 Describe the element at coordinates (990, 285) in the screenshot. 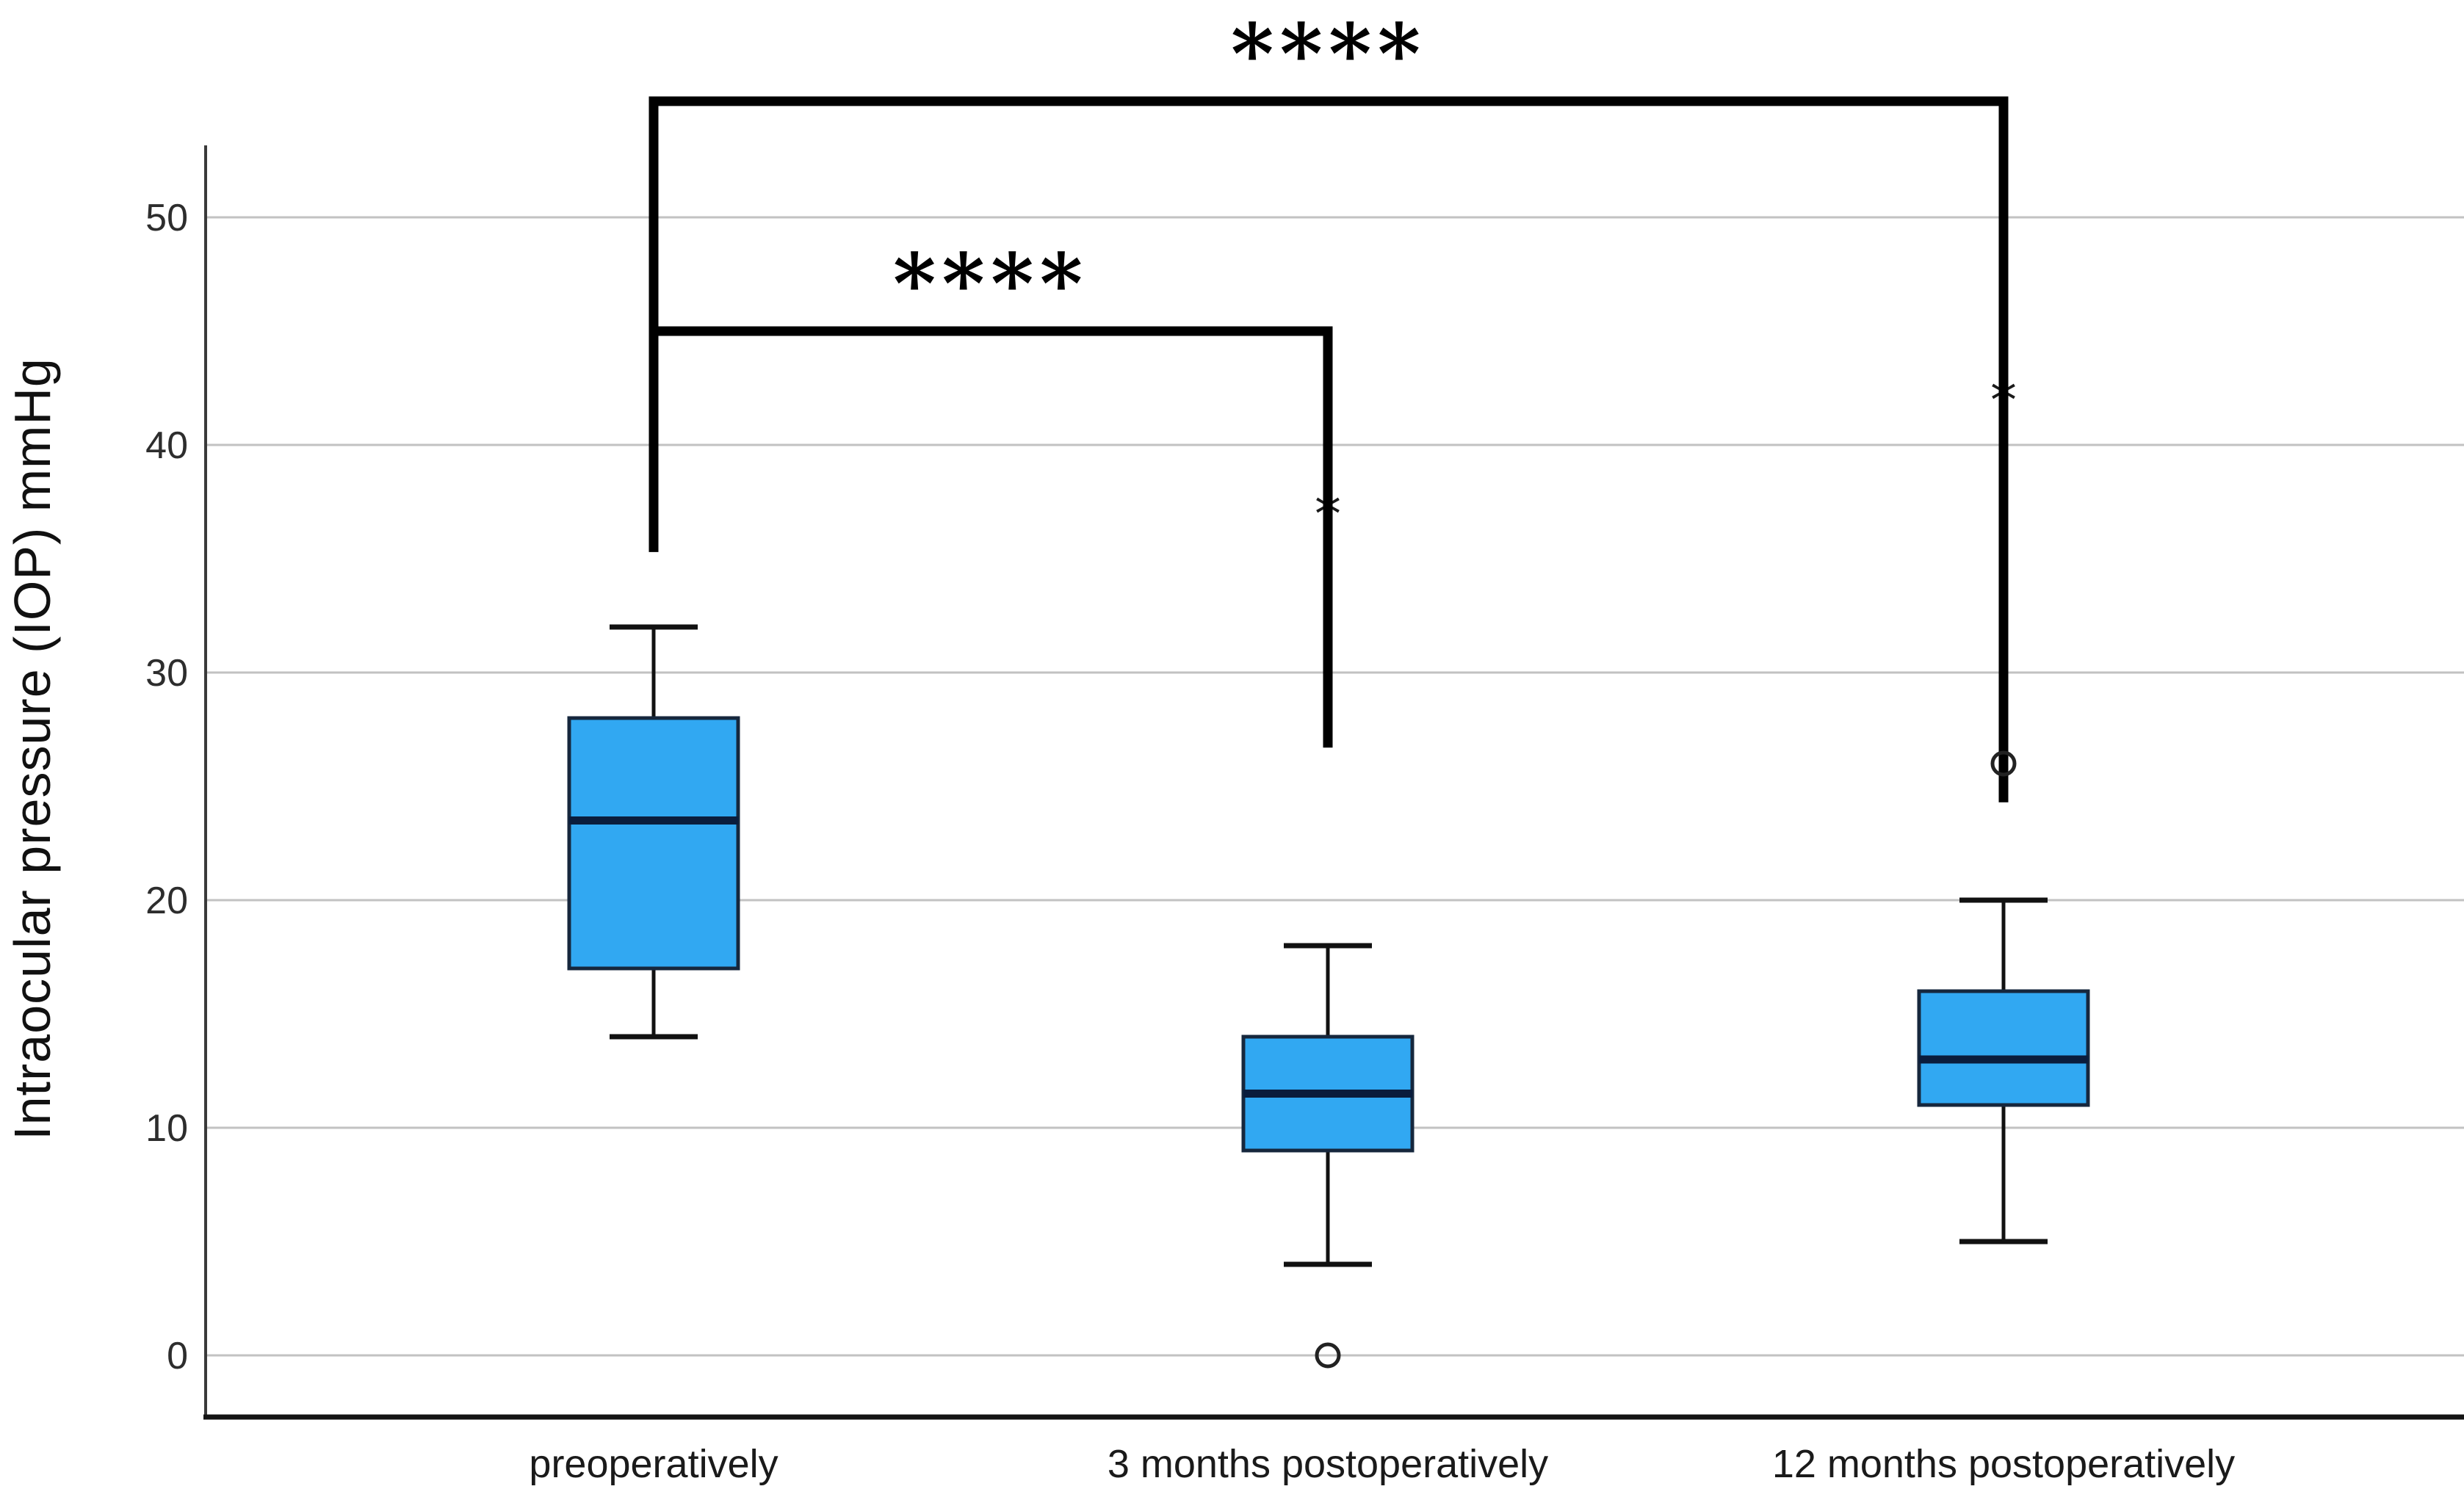

I see `significance-stars-1: ****` at that location.